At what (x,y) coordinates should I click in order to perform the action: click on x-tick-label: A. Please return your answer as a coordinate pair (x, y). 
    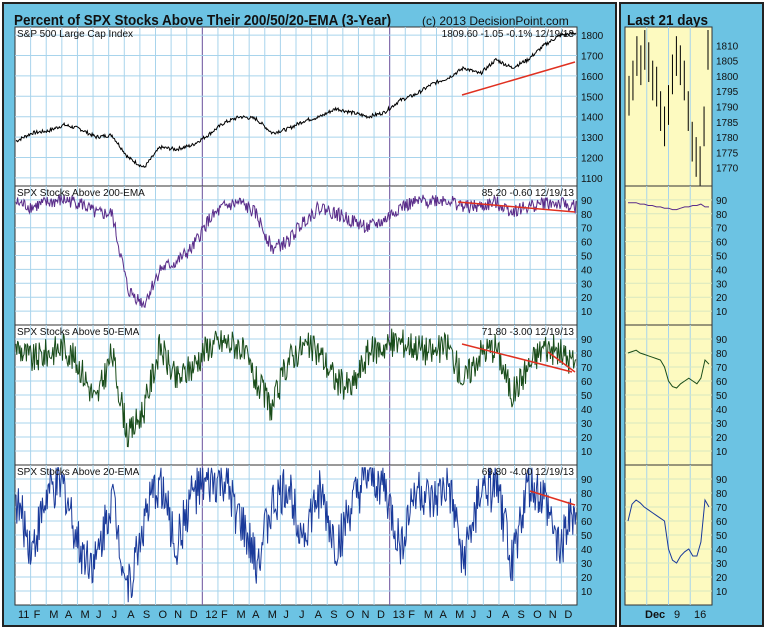
    Looking at the image, I should click on (444, 615).